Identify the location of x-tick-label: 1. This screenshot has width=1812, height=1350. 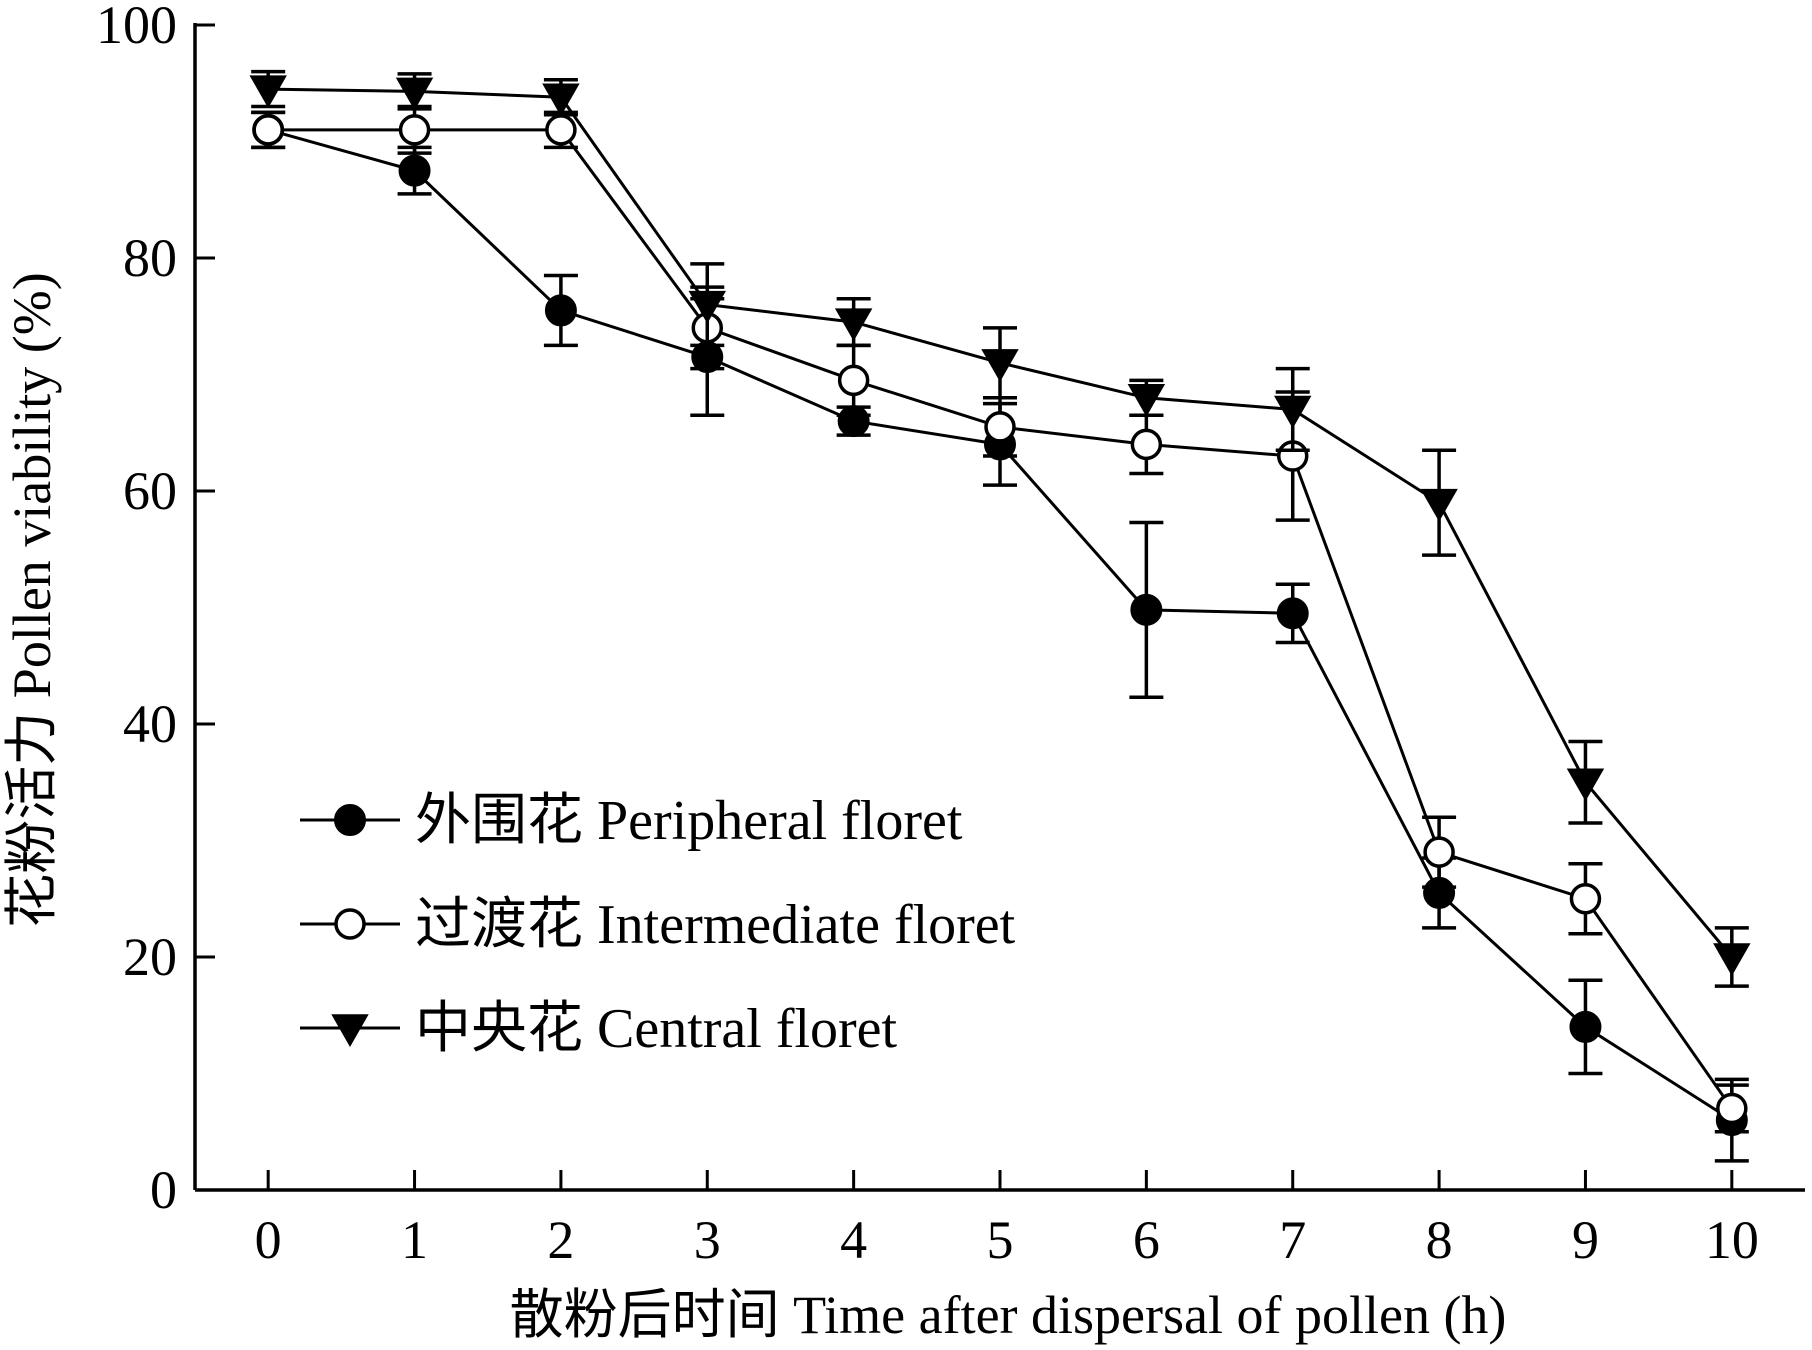
(414, 1240).